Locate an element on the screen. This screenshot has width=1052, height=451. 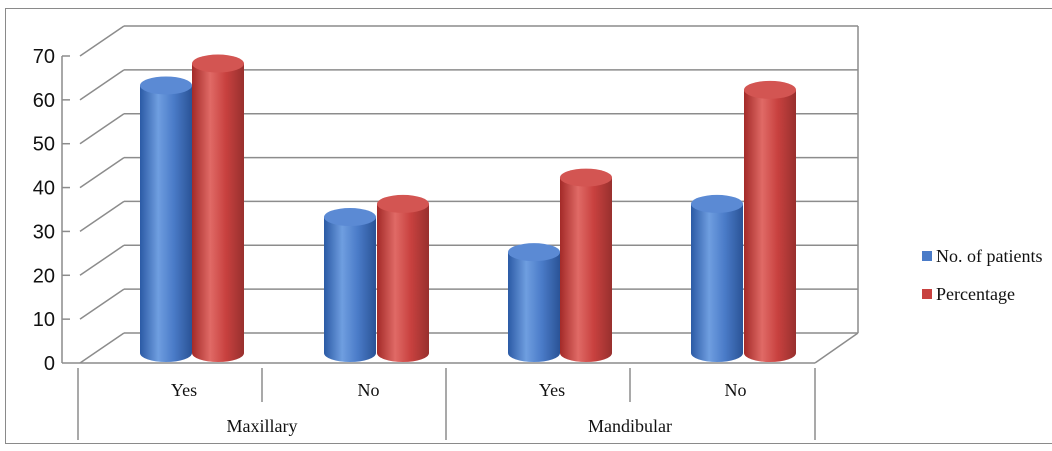
y-tick-label: 50 is located at coordinates (44, 145).